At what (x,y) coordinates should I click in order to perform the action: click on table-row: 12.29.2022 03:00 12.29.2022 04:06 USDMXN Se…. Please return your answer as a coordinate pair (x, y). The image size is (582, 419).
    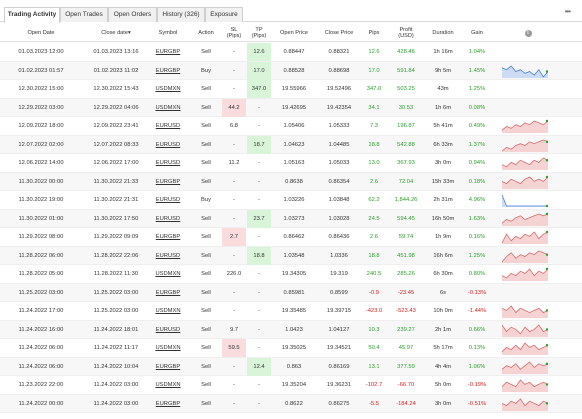
    Looking at the image, I should click on (291, 107).